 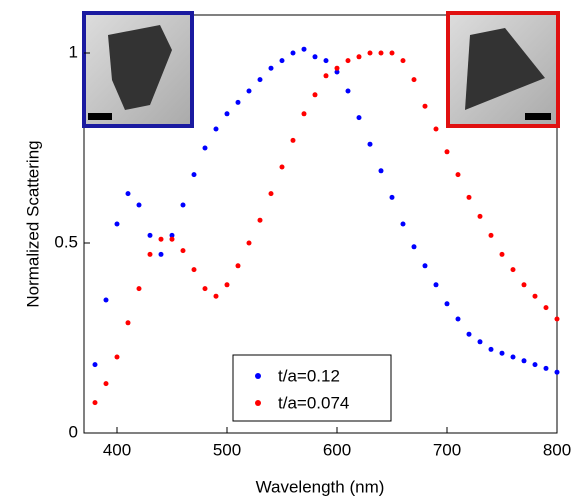 What do you see at coordinates (66, 241) in the screenshot?
I see `y-tick-label: 0.5` at bounding box center [66, 241].